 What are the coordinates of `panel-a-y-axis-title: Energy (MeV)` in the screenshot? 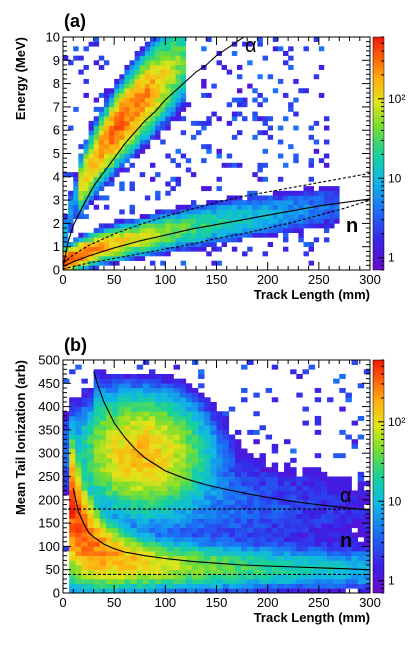 It's located at (20, 78).